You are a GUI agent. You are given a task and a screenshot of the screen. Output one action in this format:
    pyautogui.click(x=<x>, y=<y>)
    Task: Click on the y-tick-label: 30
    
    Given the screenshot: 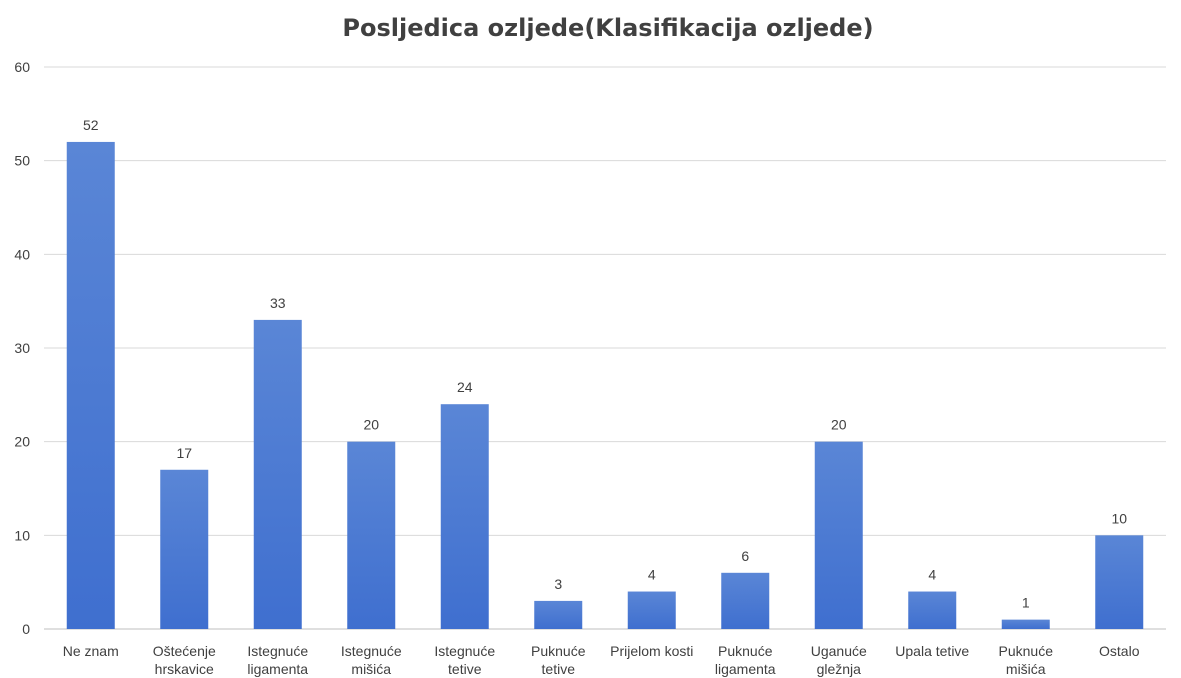 What is the action you would take?
    pyautogui.click(x=22, y=348)
    